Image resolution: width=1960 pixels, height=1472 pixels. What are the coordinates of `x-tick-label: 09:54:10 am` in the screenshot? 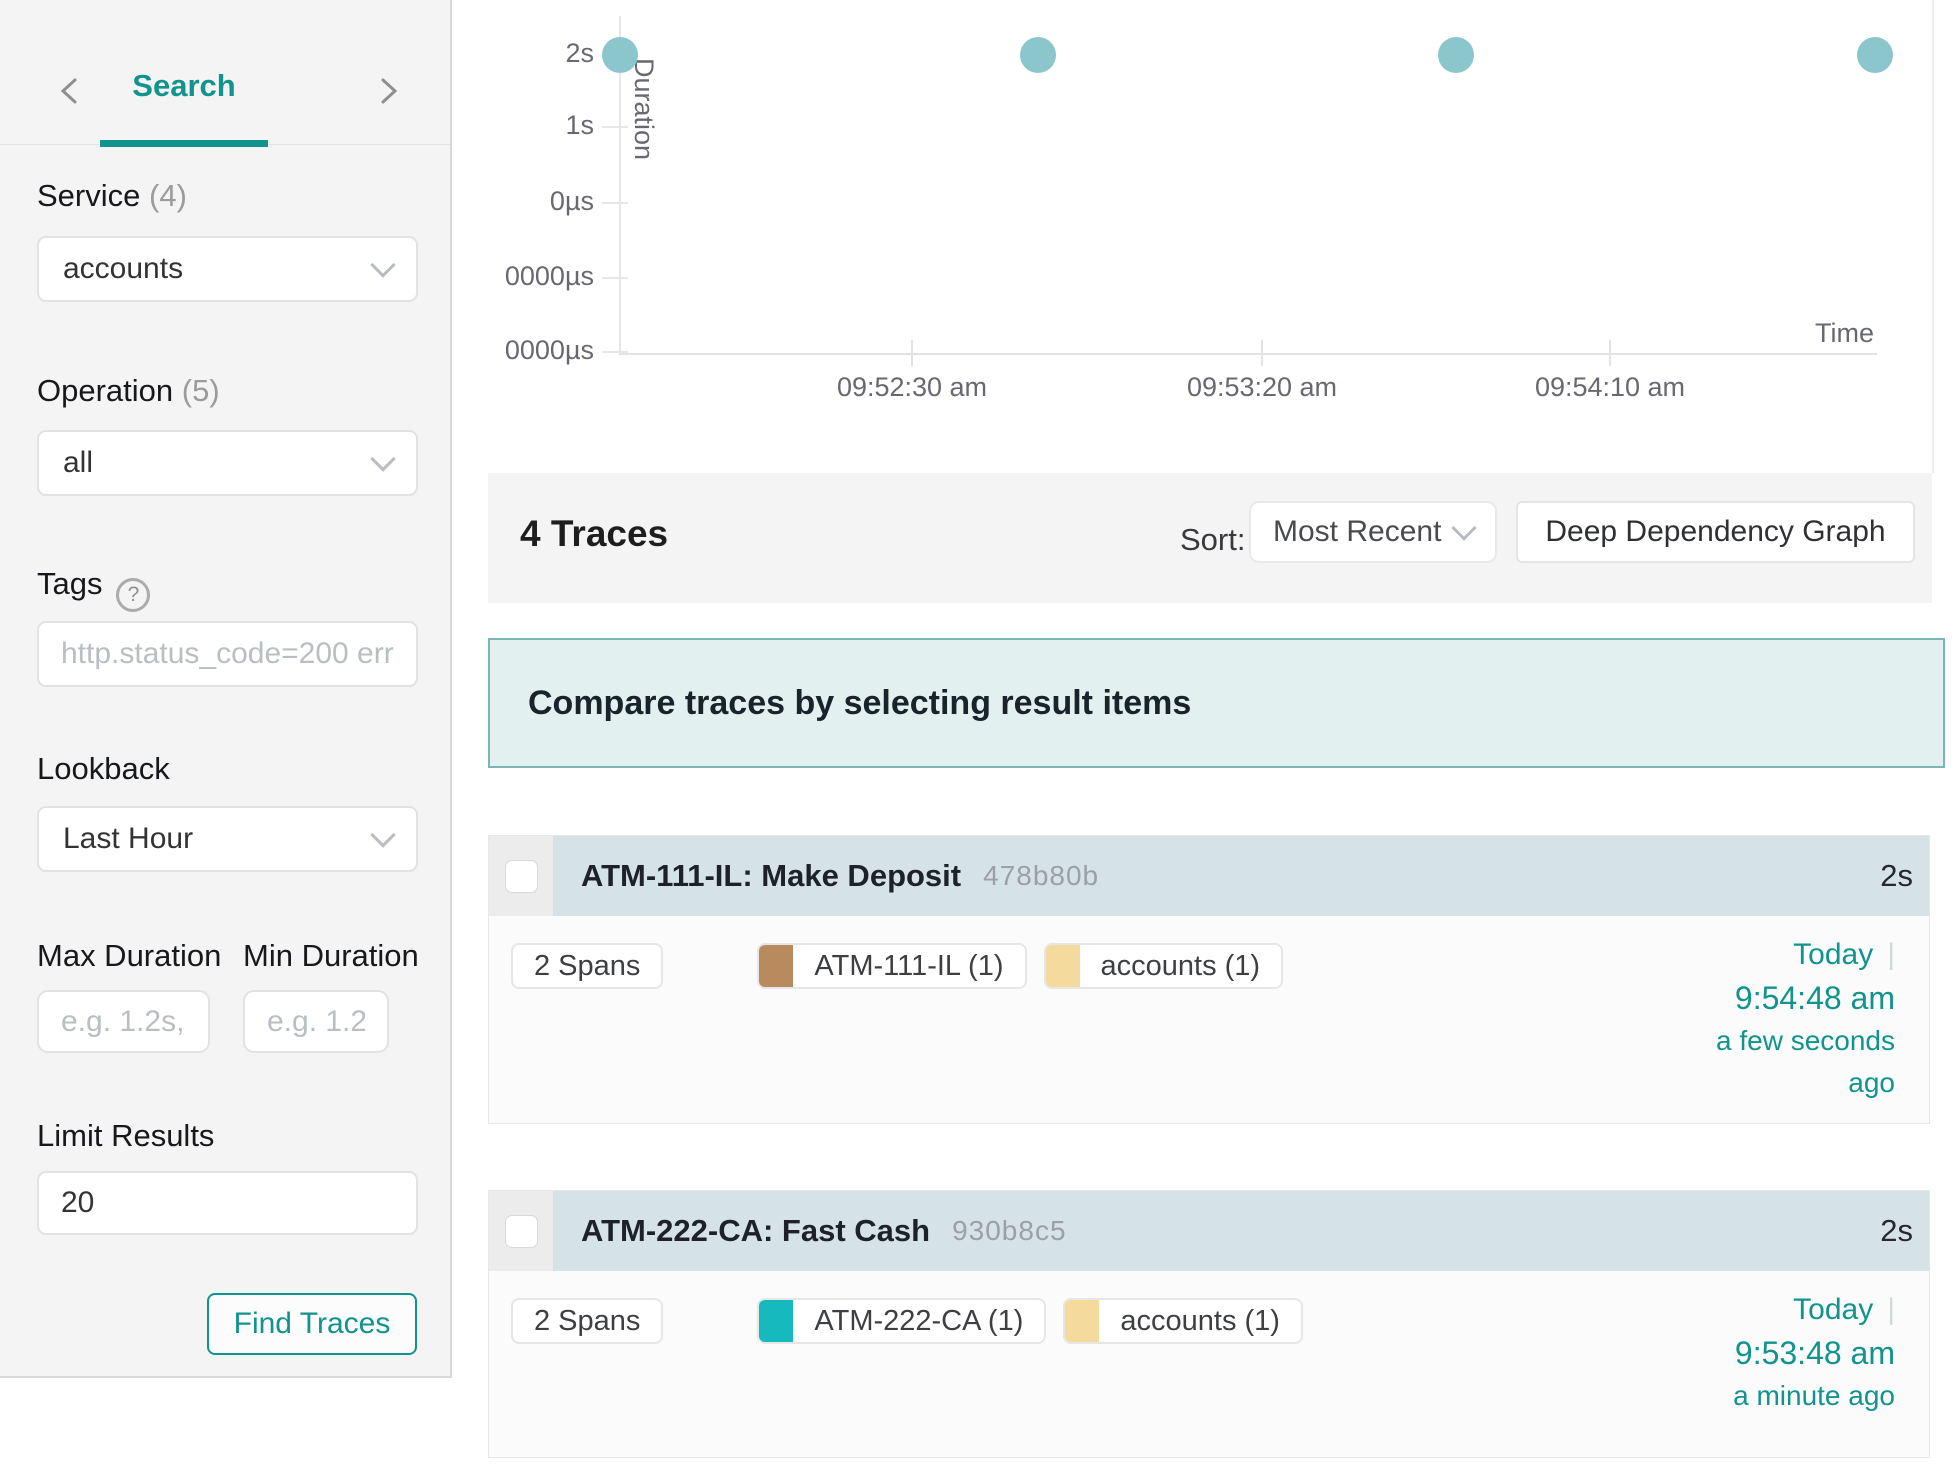 It's located at (1610, 387).